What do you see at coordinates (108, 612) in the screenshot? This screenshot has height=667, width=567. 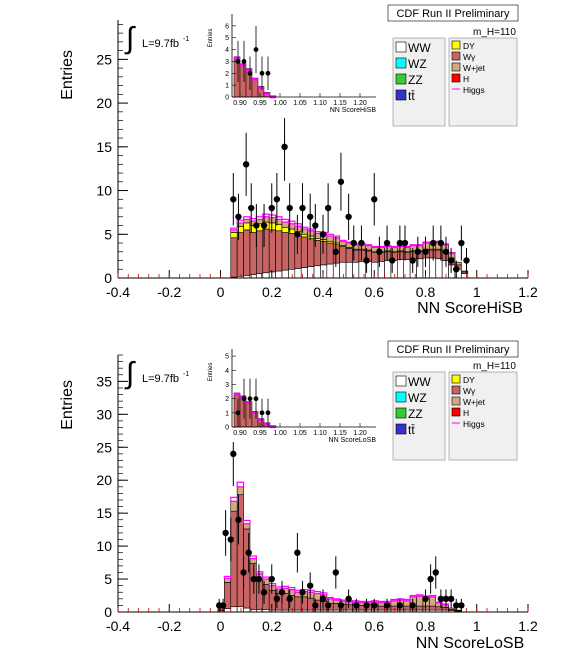 I see `y-tick-label-0: 0` at bounding box center [108, 612].